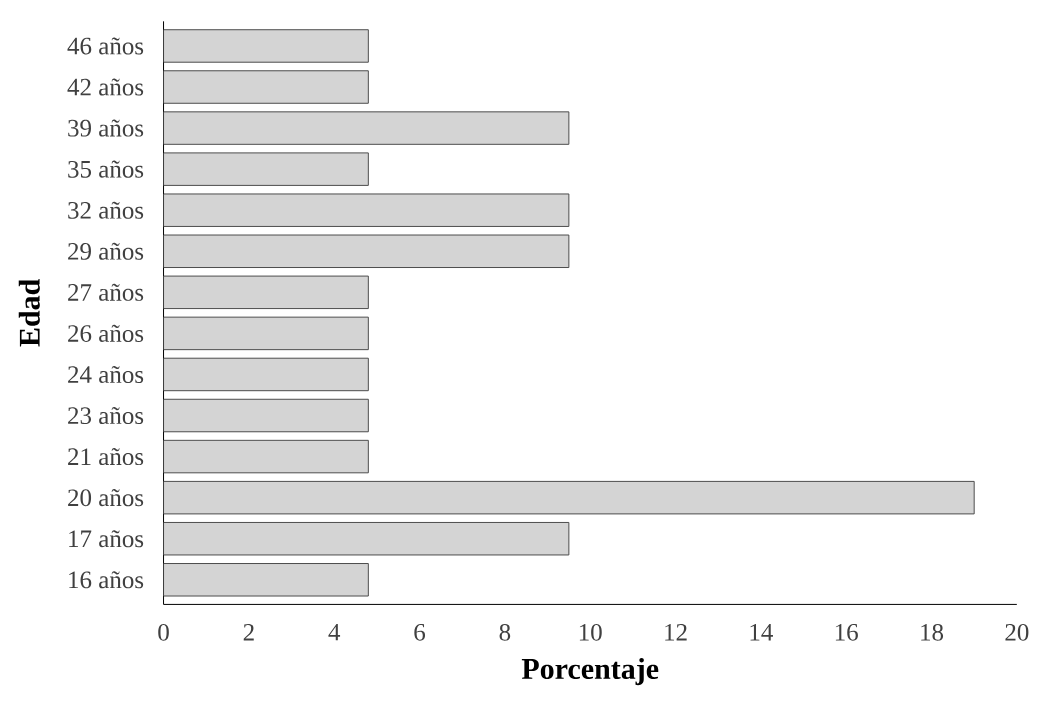 This screenshot has height=711, width=1046. Describe the element at coordinates (248, 632) in the screenshot. I see `x-tick-label: 2` at that location.